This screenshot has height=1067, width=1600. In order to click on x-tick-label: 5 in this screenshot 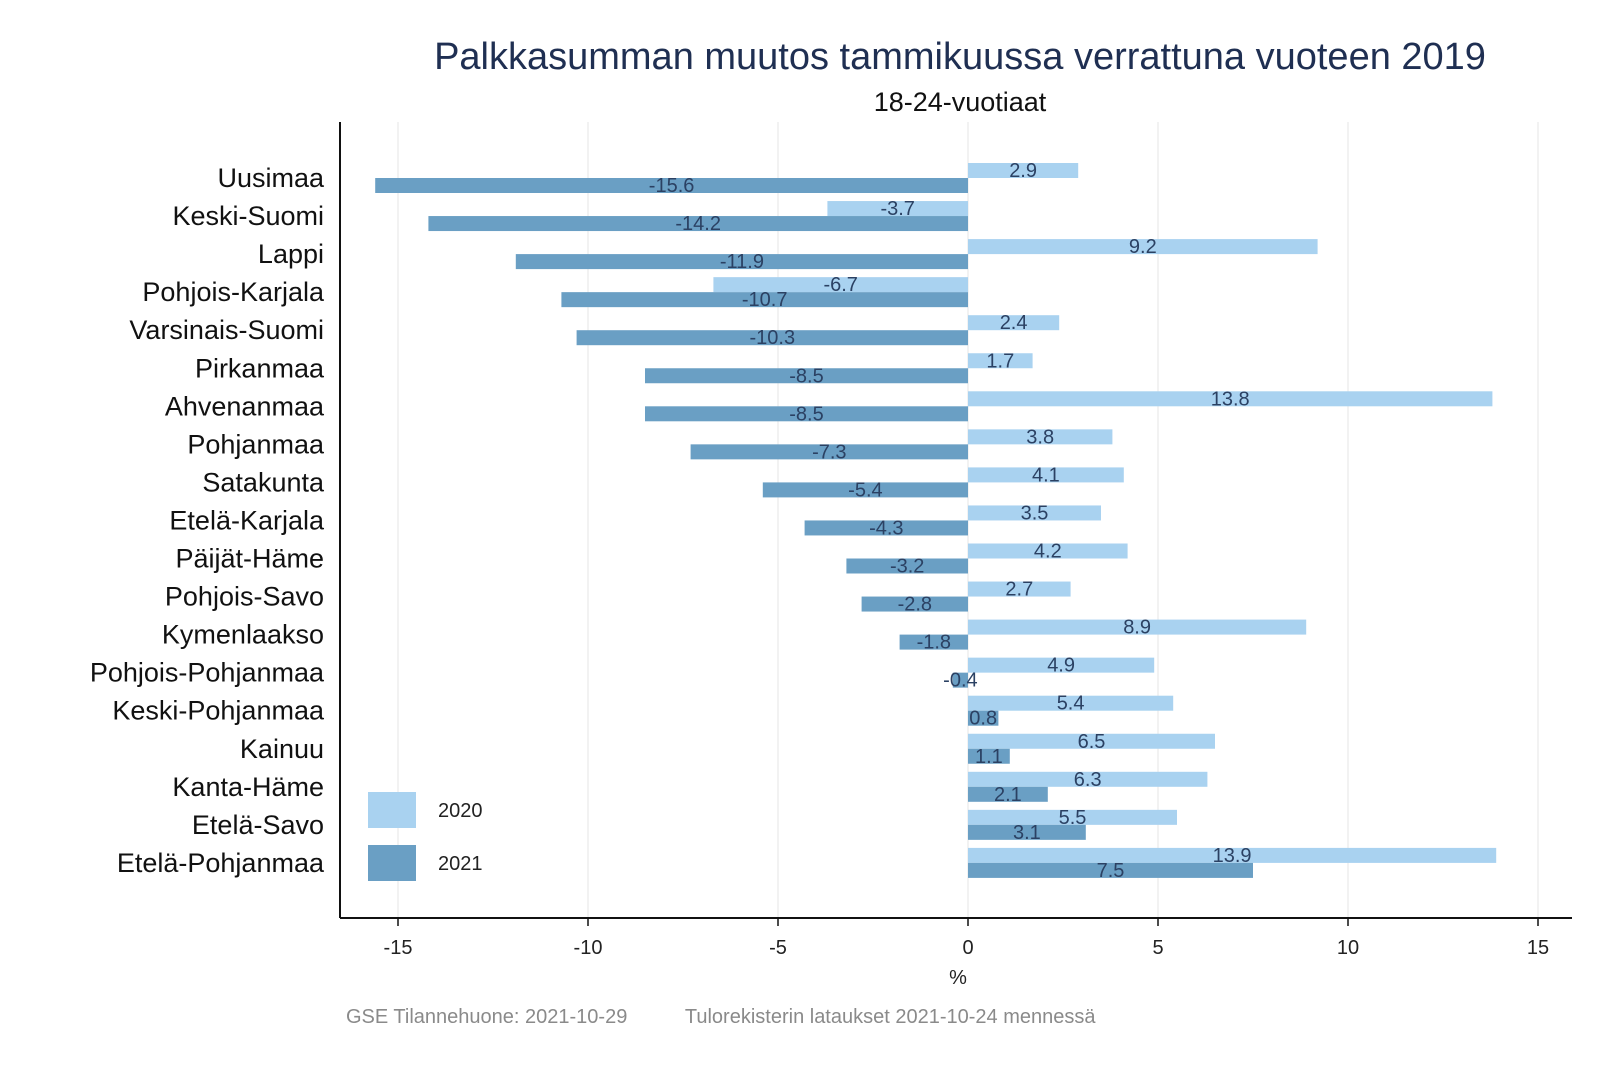, I will do `click(1157, 948)`.